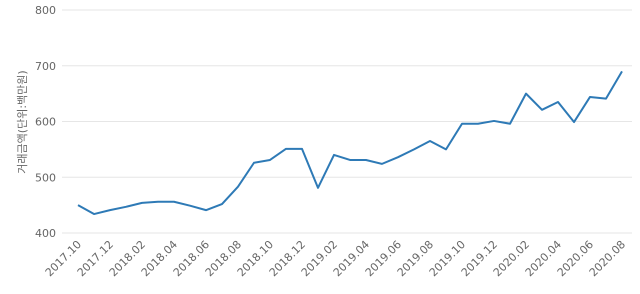 The image size is (640, 294). Describe the element at coordinates (45, 233) in the screenshot. I see `y-tick-label: 400` at that location.